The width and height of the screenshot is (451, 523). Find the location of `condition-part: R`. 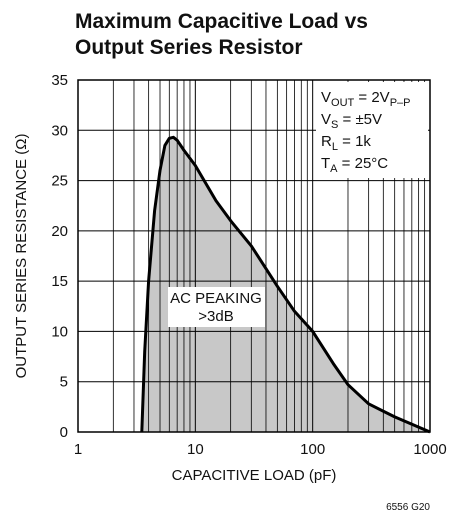

condition-part: R is located at coordinates (326, 141).